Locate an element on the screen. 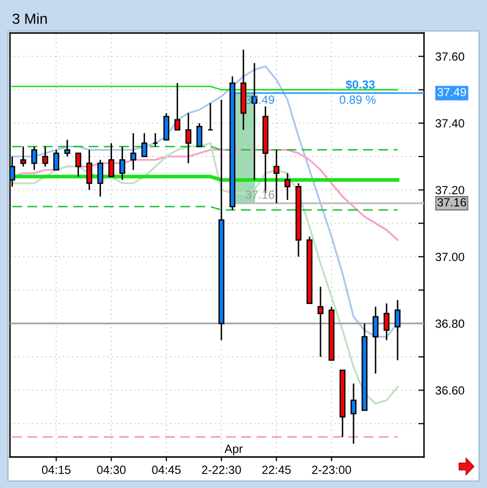 This screenshot has height=488, width=487. y-tick-label: 37.60 is located at coordinates (450, 56).